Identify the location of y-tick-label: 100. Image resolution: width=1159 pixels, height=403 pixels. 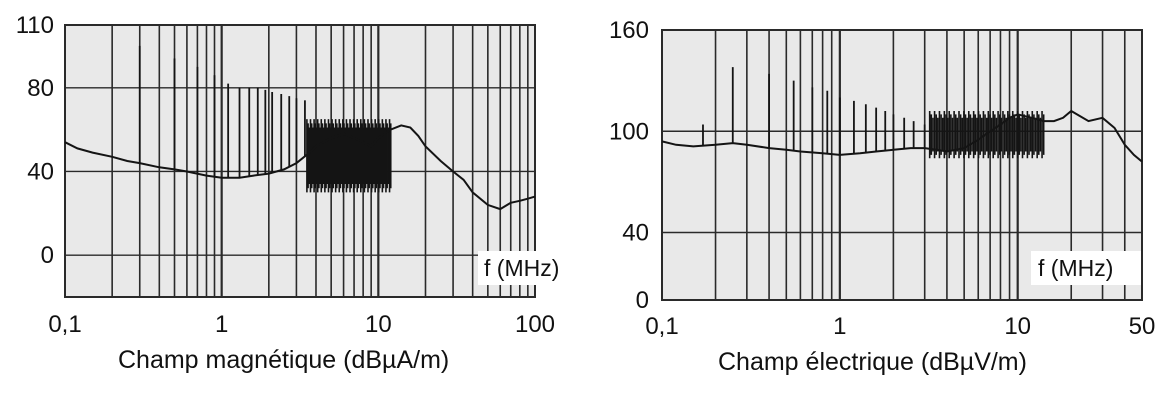
(629, 131).